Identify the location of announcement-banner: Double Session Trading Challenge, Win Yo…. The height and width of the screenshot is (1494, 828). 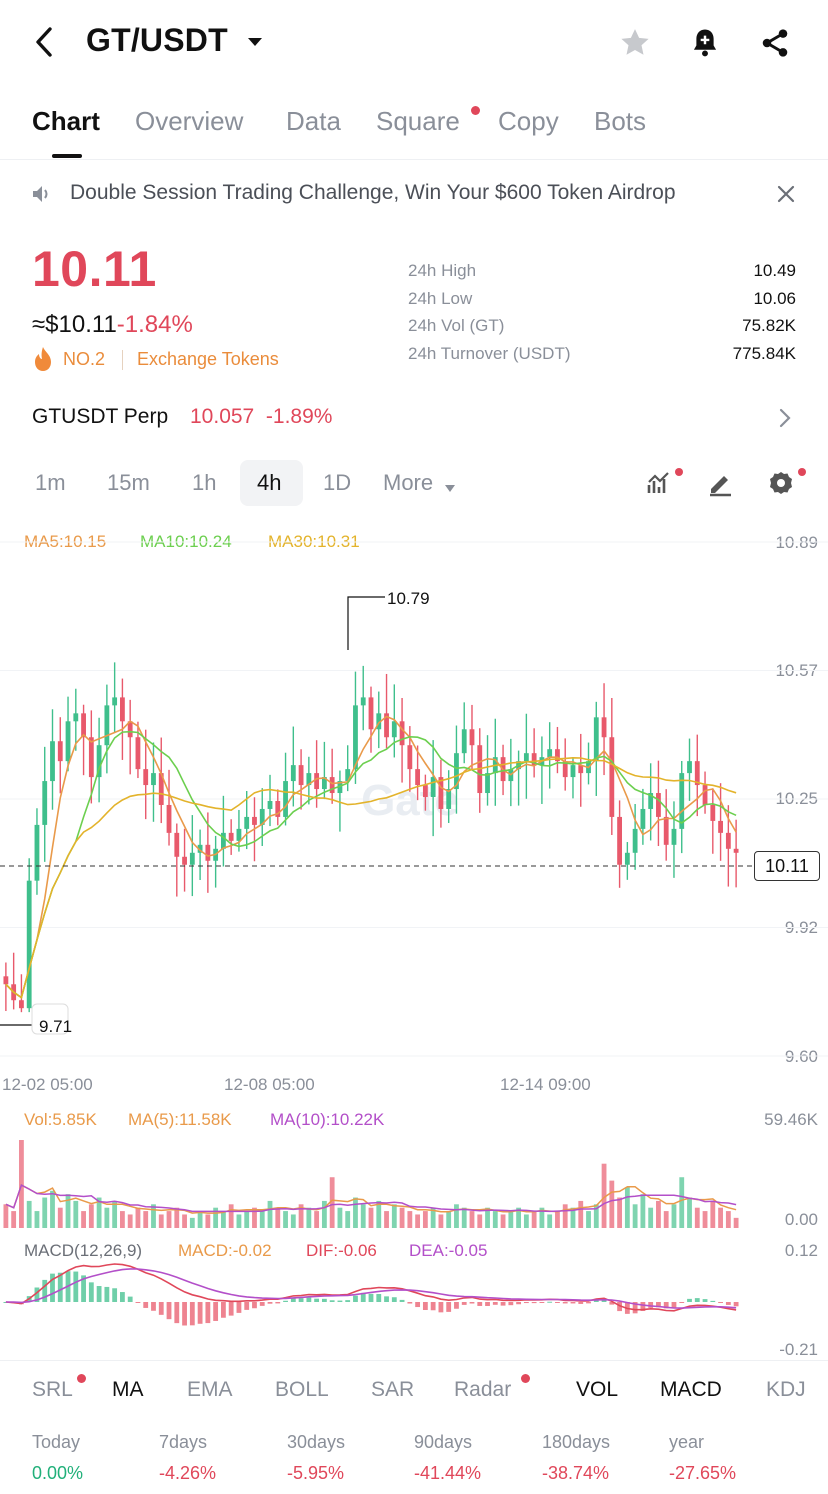
(373, 192).